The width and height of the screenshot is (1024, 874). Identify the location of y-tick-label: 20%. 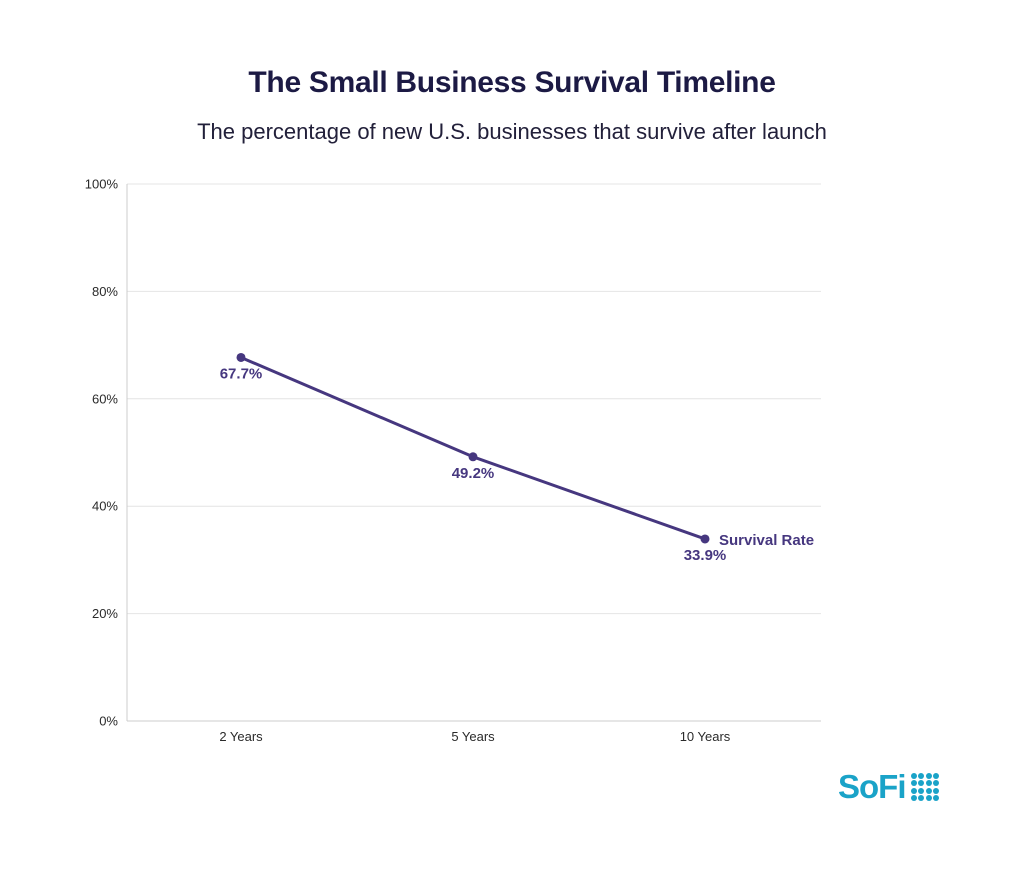
(105, 613).